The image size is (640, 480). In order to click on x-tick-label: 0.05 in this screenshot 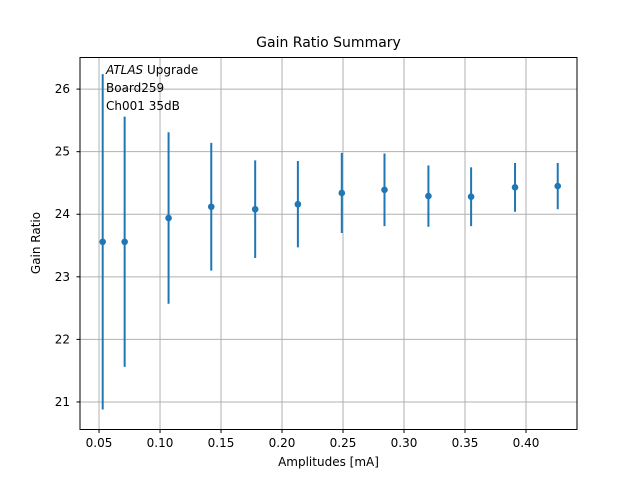, I will do `click(99, 443)`.